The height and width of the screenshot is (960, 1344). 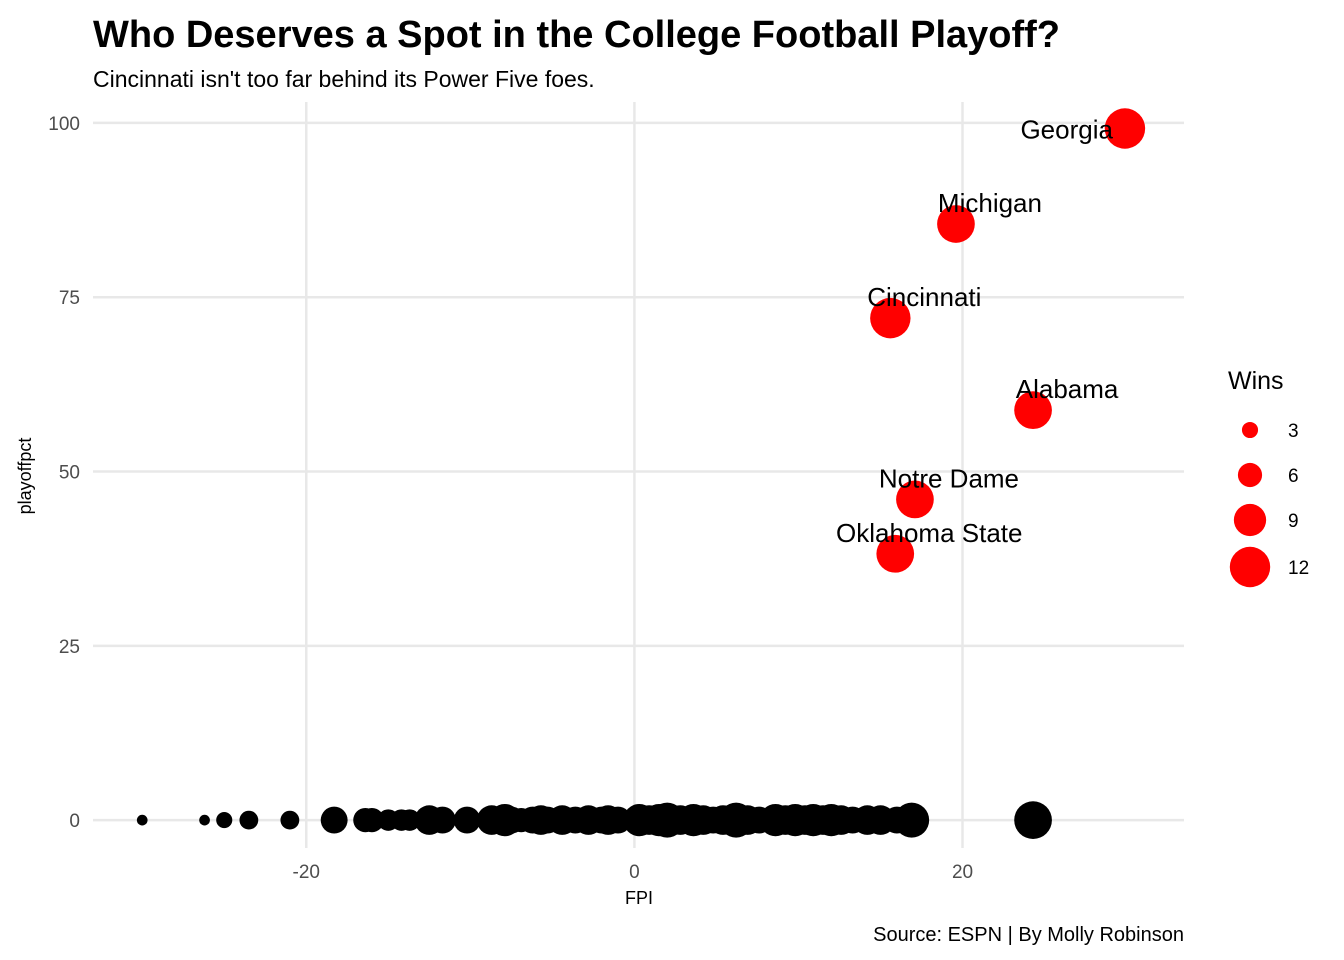 I want to click on x-axis-title: FPI, so click(x=639, y=898).